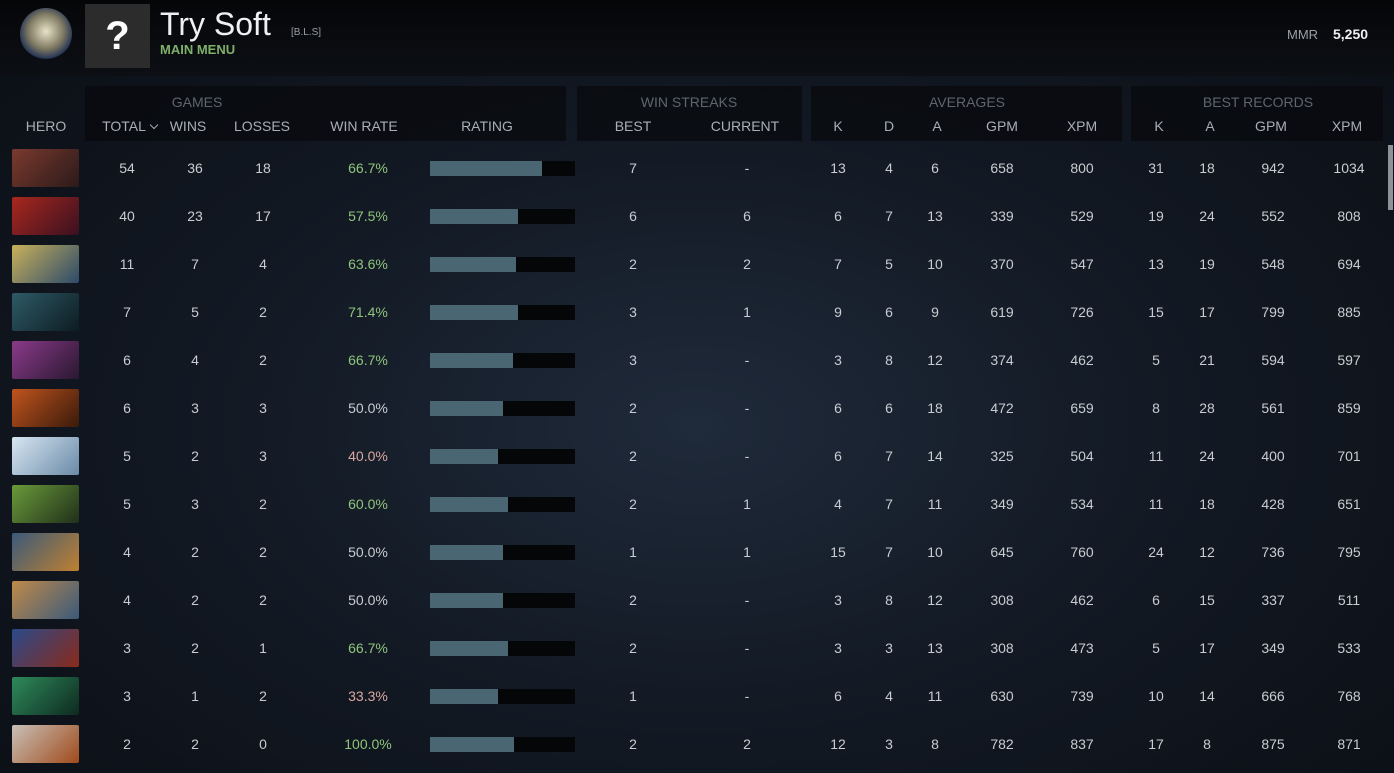 This screenshot has height=773, width=1394. What do you see at coordinates (1207, 456) in the screenshot?
I see `best-a: 24` at bounding box center [1207, 456].